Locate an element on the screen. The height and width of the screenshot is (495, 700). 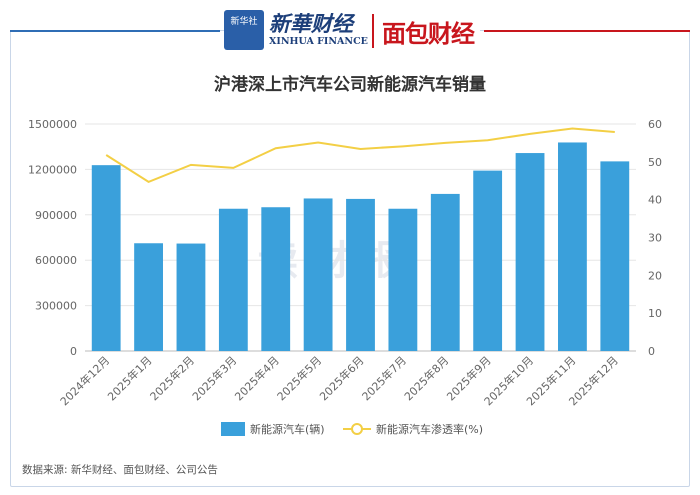
chart-title: 沪港深上市汽车公司新能源汽车销量 is located at coordinates (350, 85).